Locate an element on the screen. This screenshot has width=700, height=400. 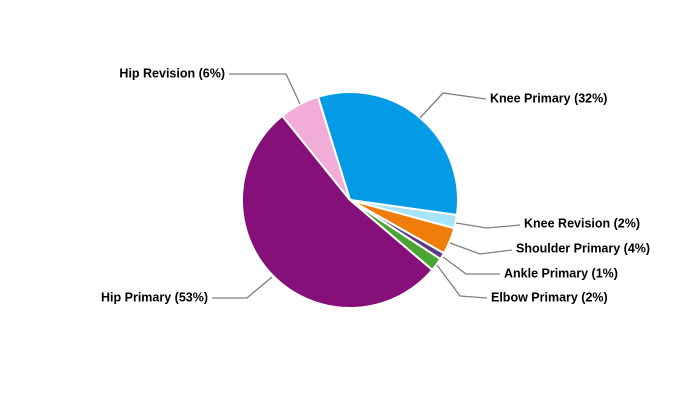
leader-line-elbow-primary is located at coordinates (462, 281).